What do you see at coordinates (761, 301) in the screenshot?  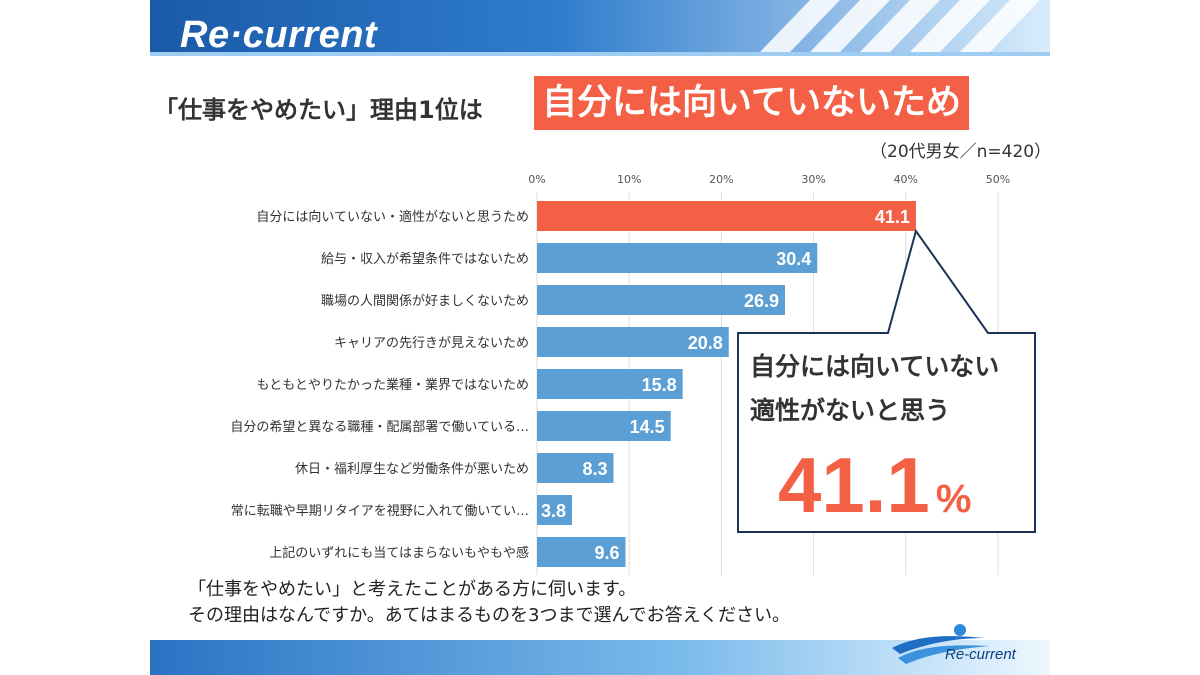 I see `value-label: 26.9` at bounding box center [761, 301].